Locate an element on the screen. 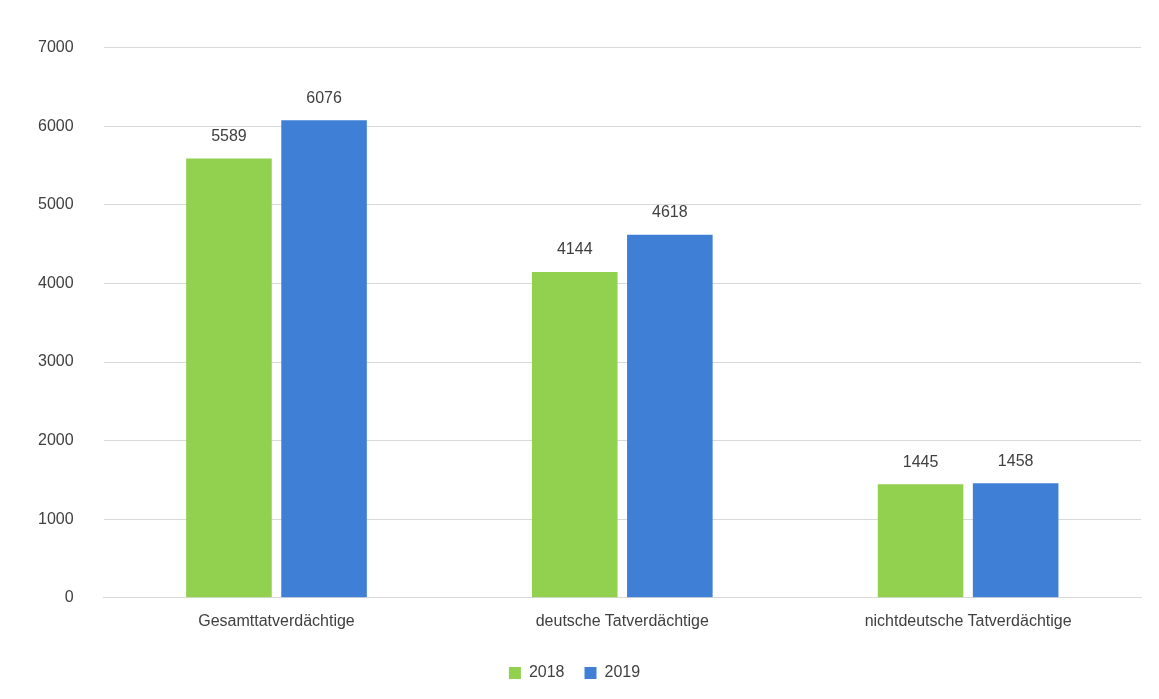 This screenshot has width=1159, height=699. y-tick-label: 0 is located at coordinates (69, 597).